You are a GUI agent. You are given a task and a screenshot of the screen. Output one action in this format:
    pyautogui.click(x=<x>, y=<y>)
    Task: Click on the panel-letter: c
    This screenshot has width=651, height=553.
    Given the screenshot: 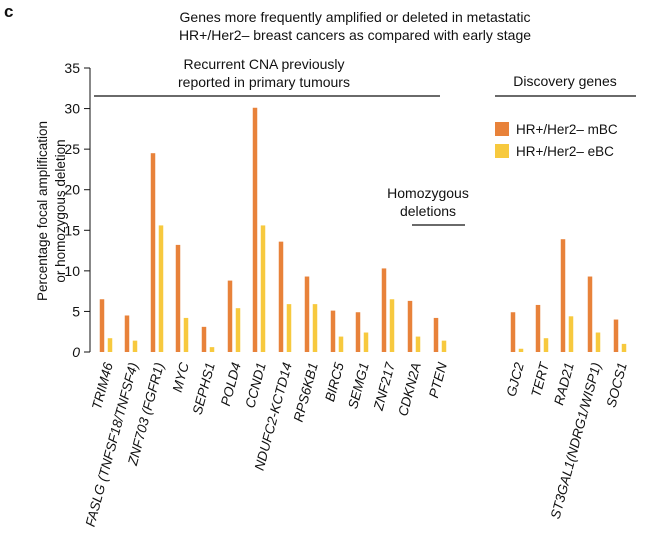 What is the action you would take?
    pyautogui.click(x=9, y=11)
    